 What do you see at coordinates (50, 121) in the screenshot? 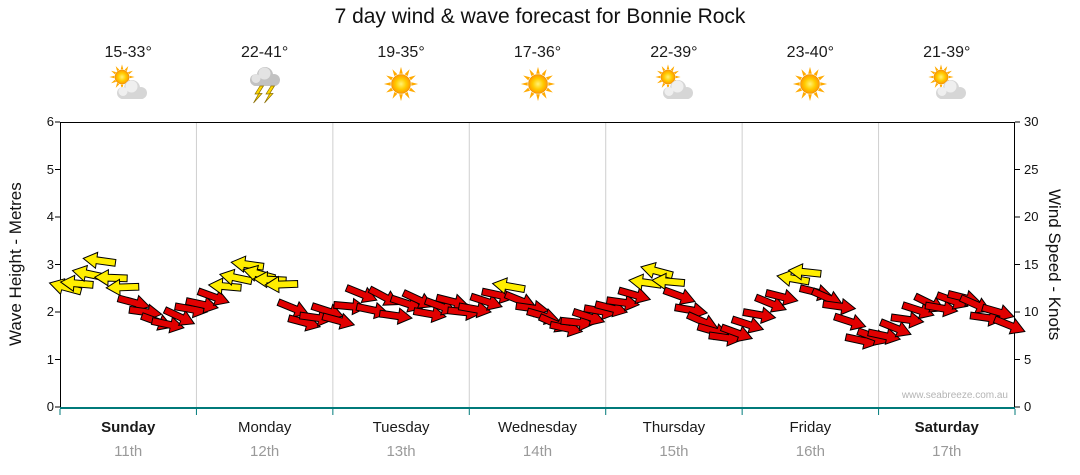
I see `left-tick-label: 6` at bounding box center [50, 121].